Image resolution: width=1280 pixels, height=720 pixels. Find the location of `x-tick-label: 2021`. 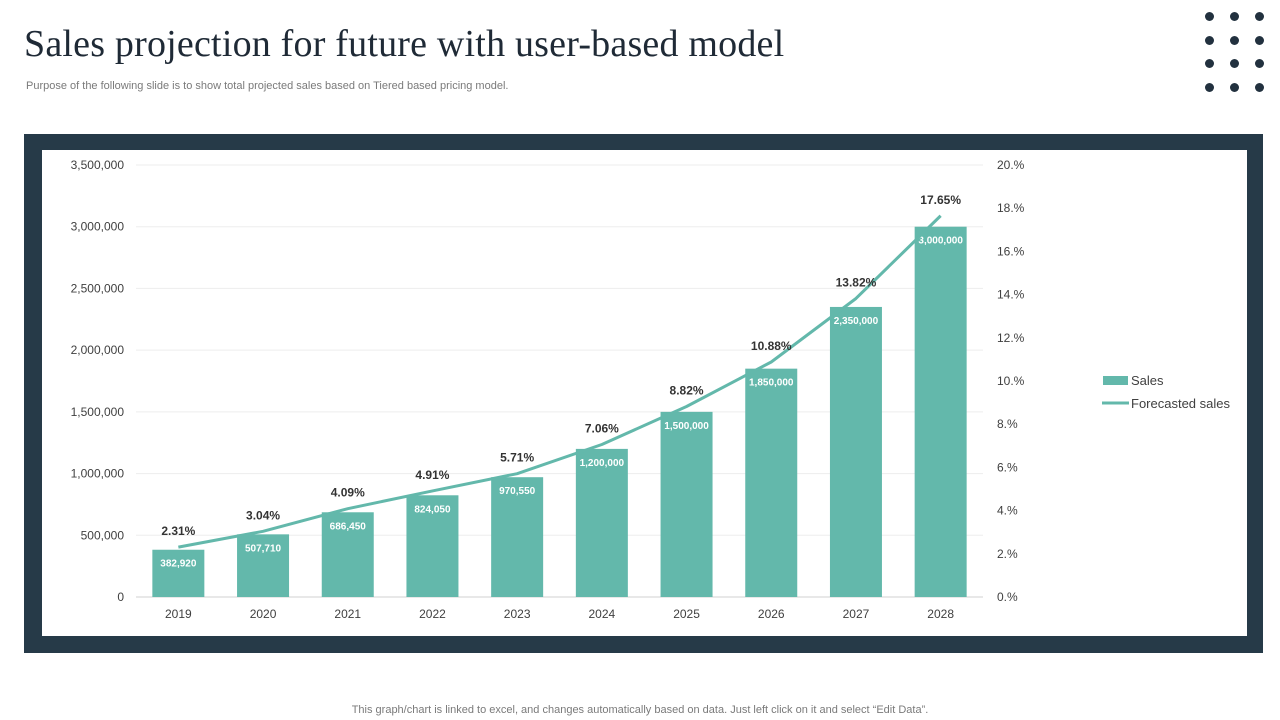

x-tick-label: 2021 is located at coordinates (347, 614).